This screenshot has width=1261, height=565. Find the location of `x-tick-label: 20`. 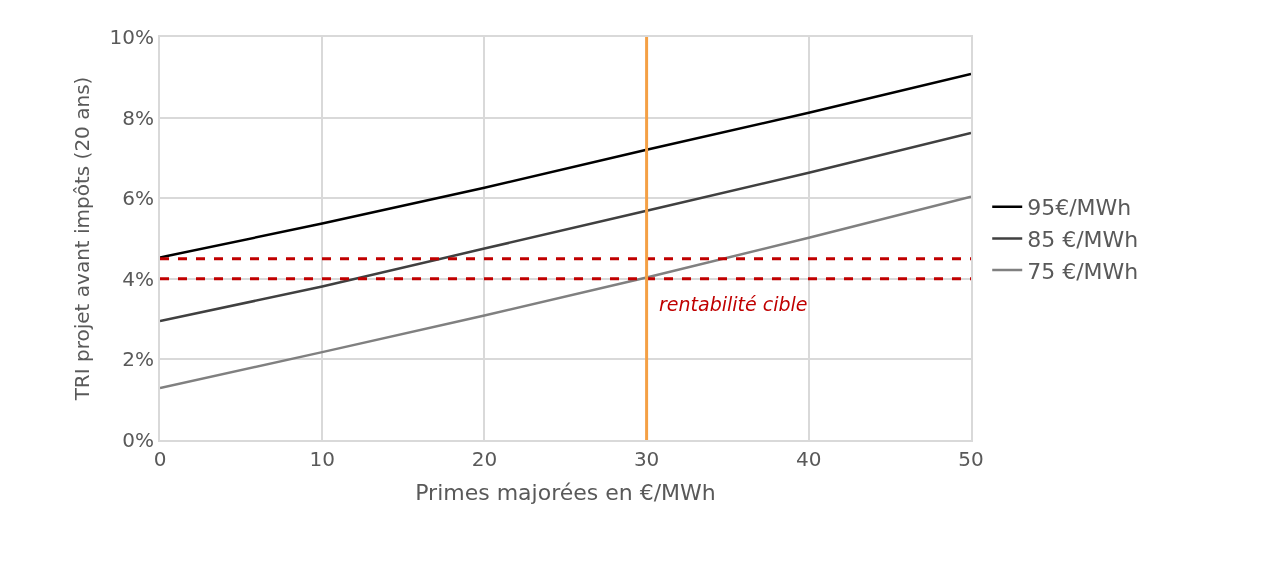

x-tick-label: 20 is located at coordinates (484, 459).